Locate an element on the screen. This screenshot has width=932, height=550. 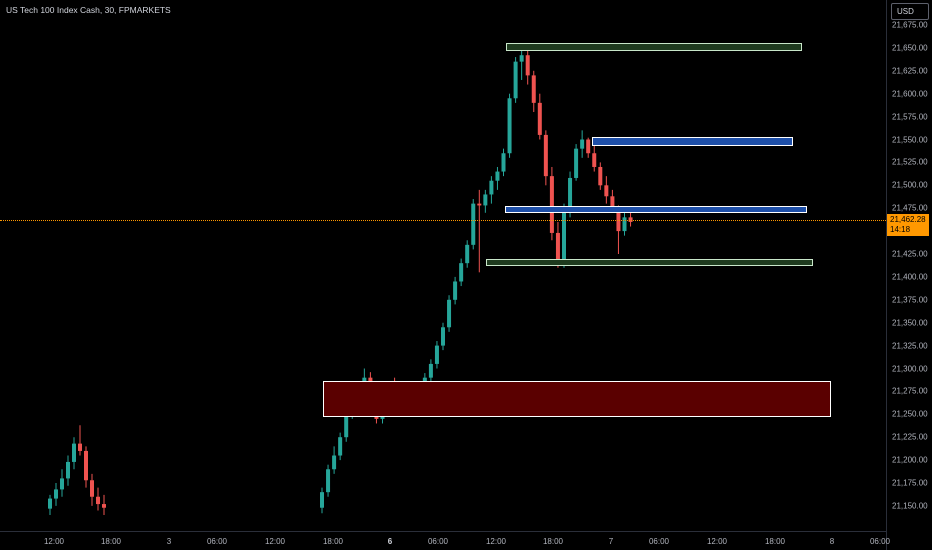
time-tick-label: 8 is located at coordinates (832, 541).